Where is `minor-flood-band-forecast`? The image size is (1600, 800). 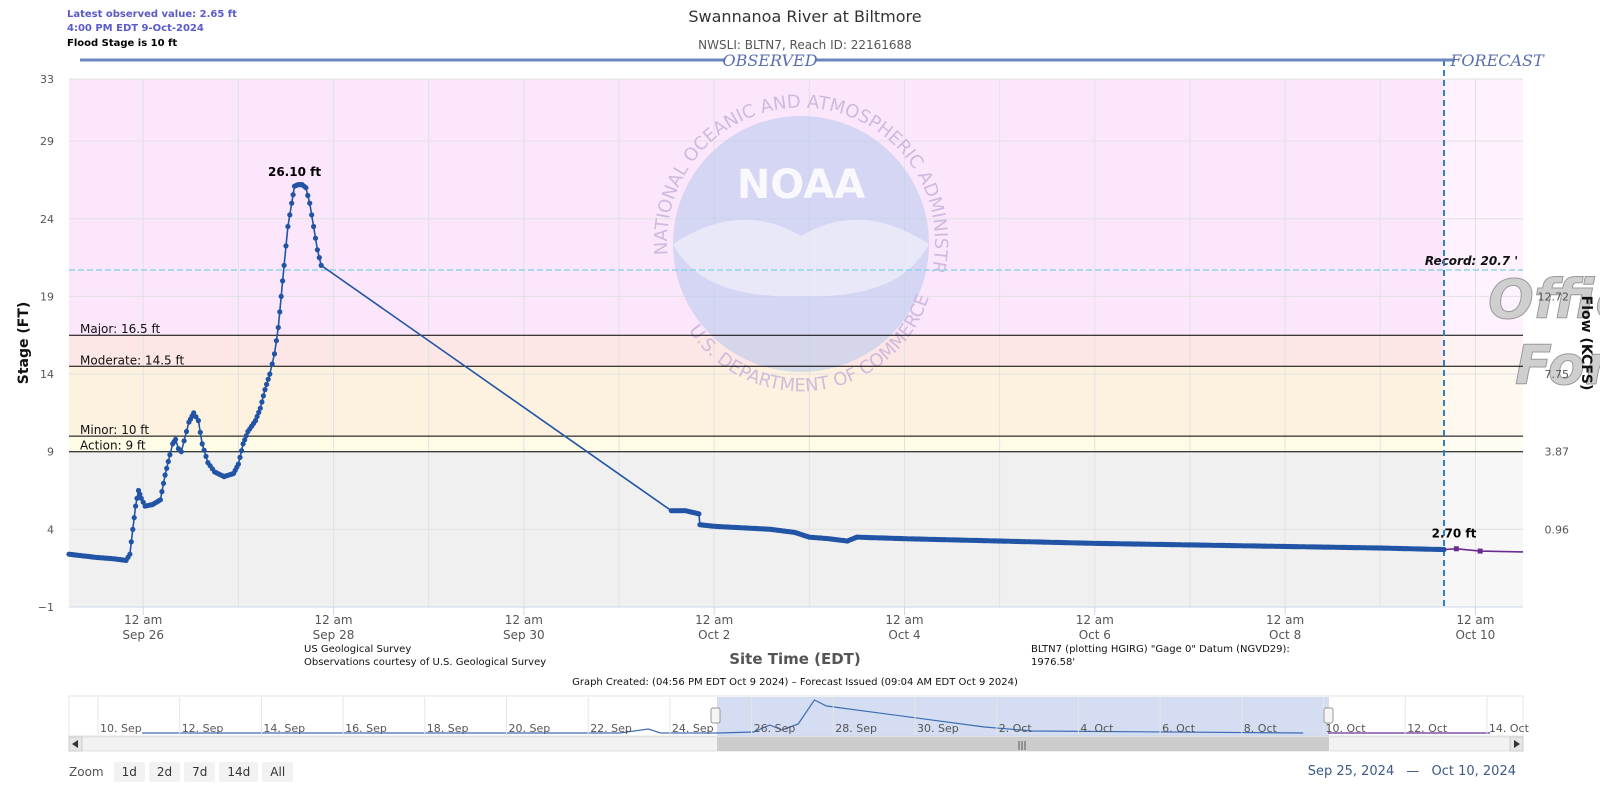
minor-flood-band-forecast is located at coordinates (1483, 401).